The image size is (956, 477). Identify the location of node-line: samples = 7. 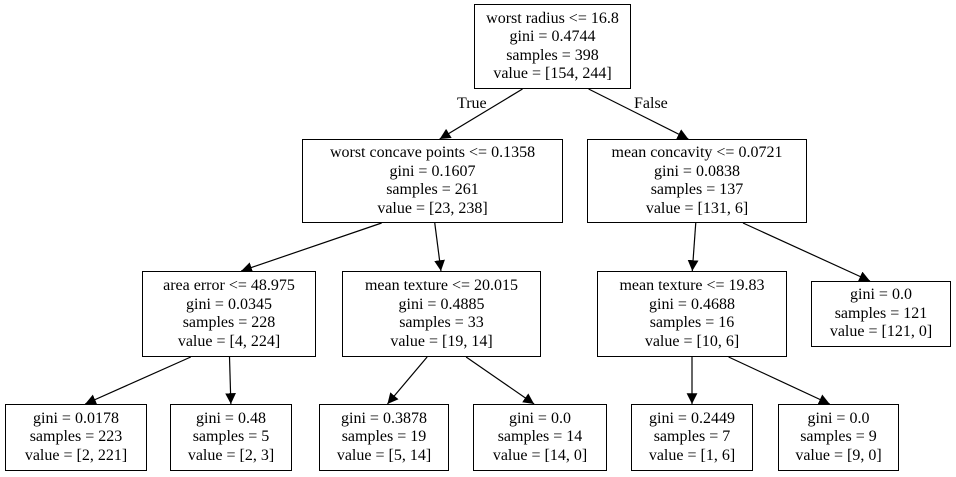
(692, 437).